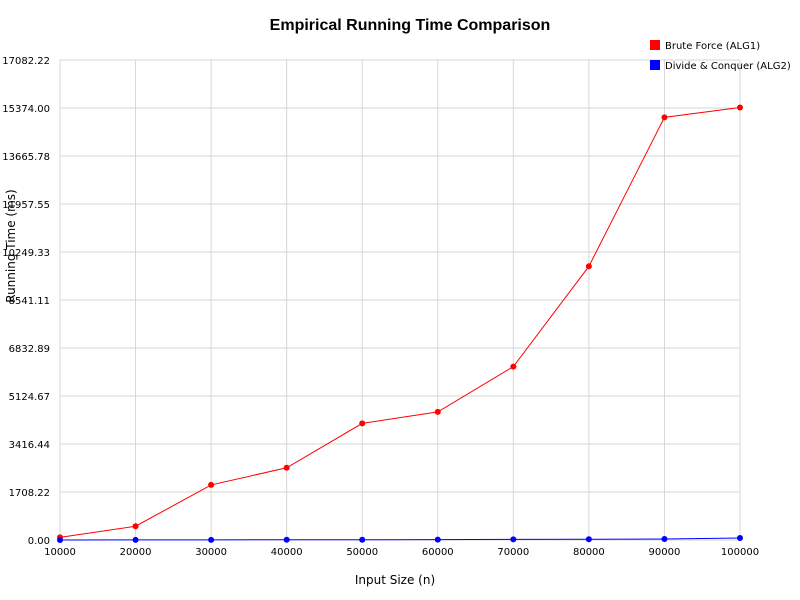  Describe the element at coordinates (29, 493) in the screenshot. I see `y-tick-label: 1708.22` at that location.